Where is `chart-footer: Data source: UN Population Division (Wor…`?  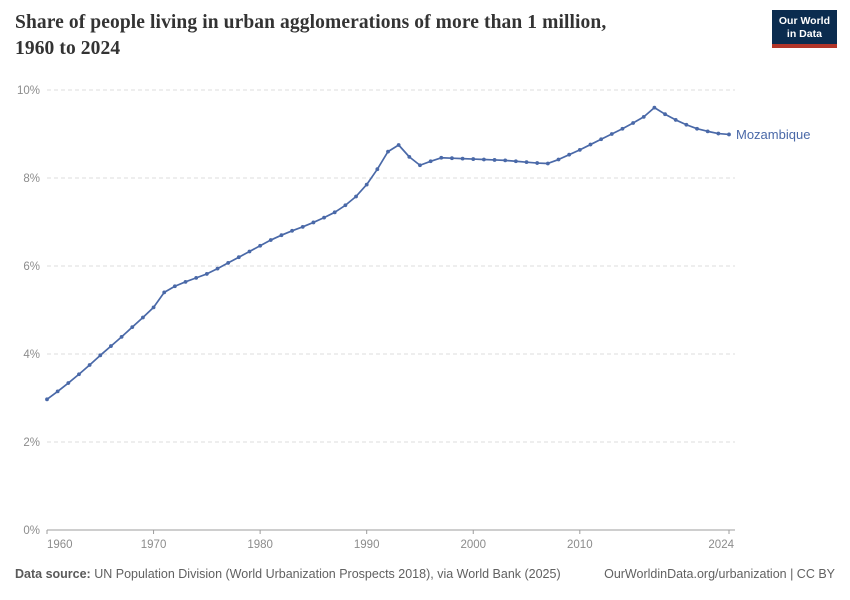 chart-footer: Data source: UN Population Division (Wor… is located at coordinates (425, 574).